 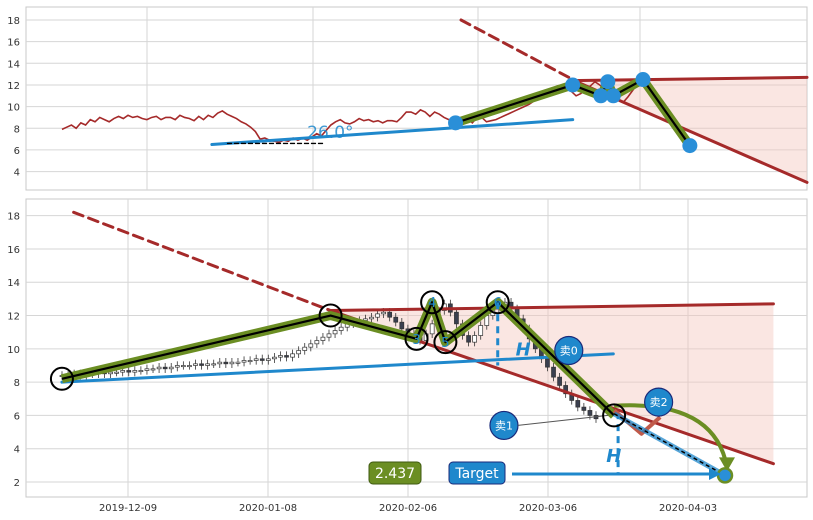 What do you see at coordinates (13, 350) in the screenshot?
I see `bottom-y-tick-label: 10` at bounding box center [13, 350].